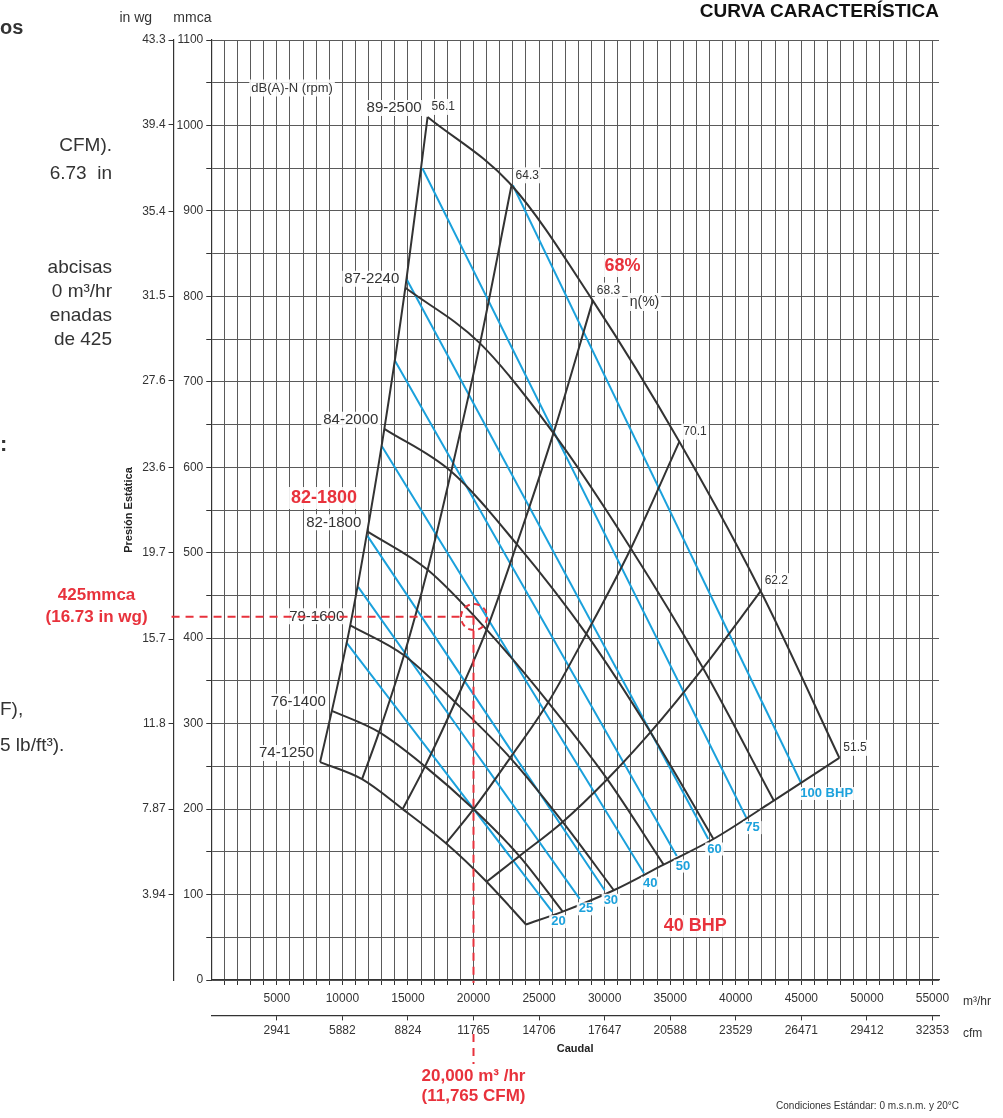 The width and height of the screenshot is (1003, 1118). I want to click on series-label: 74-1250, so click(287, 752).